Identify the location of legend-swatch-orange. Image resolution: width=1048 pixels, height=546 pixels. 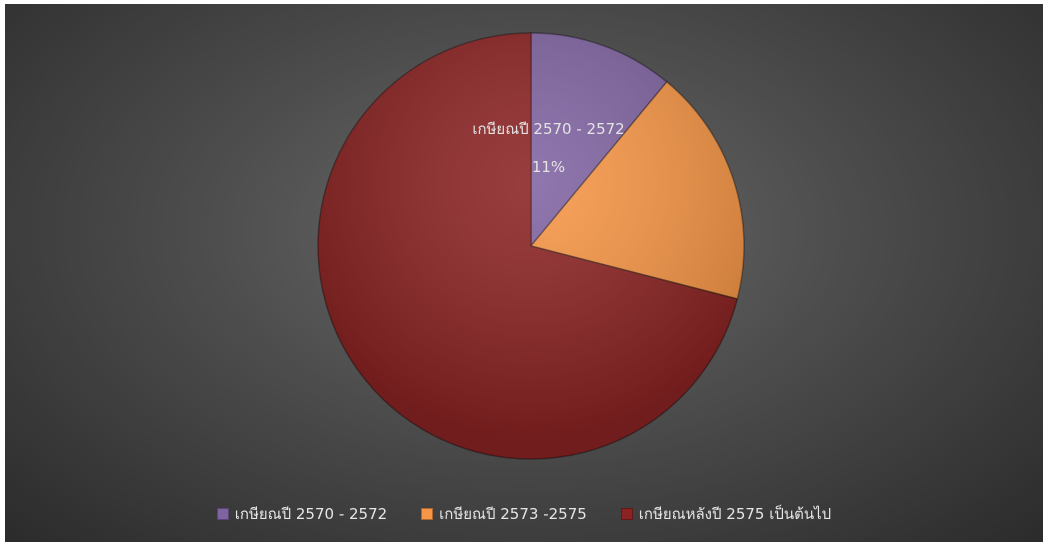
(427, 514).